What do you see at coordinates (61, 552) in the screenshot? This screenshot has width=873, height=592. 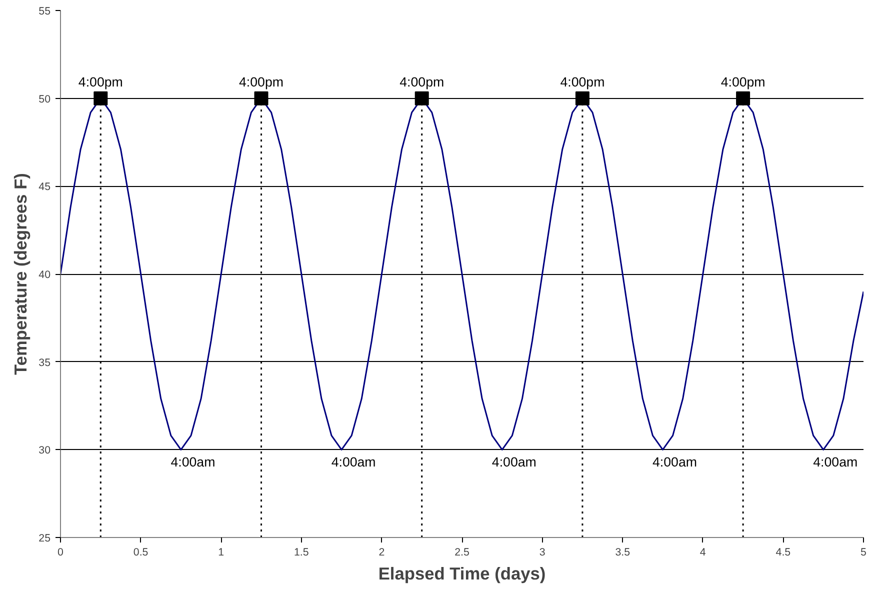 I see `x-tick-label: 0` at bounding box center [61, 552].